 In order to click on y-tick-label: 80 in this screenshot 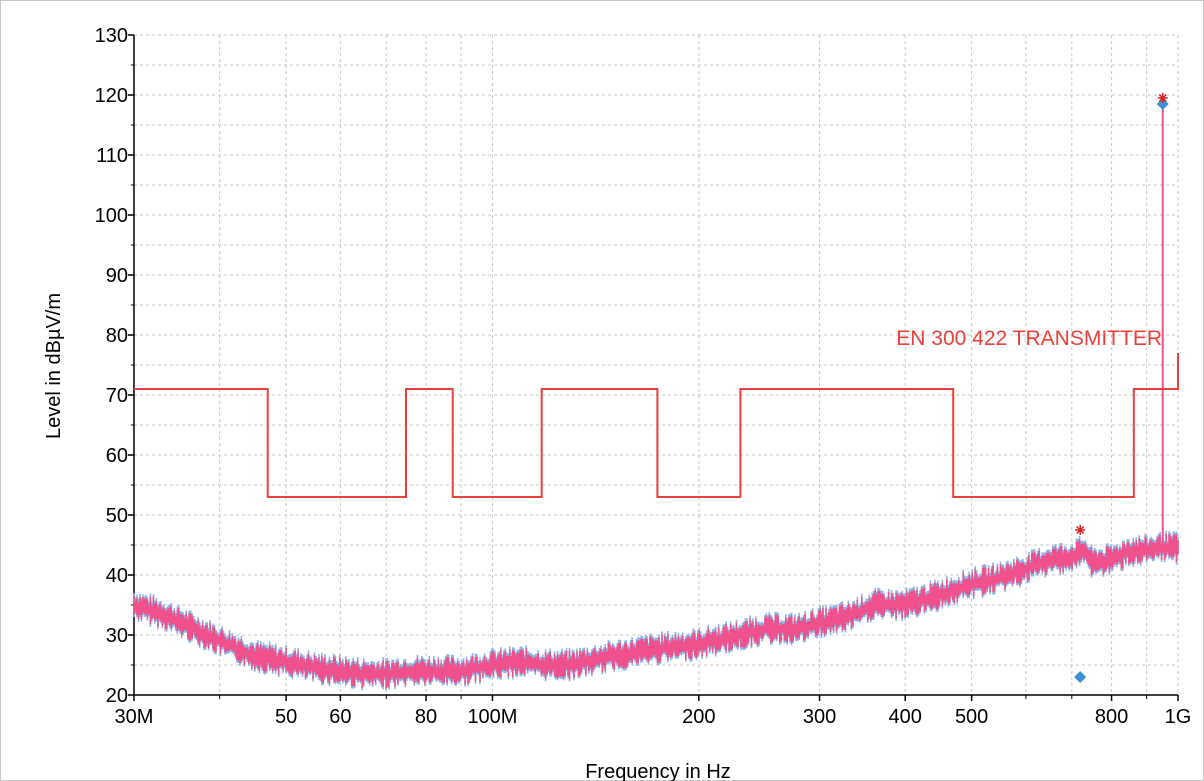, I will do `click(117, 336)`.